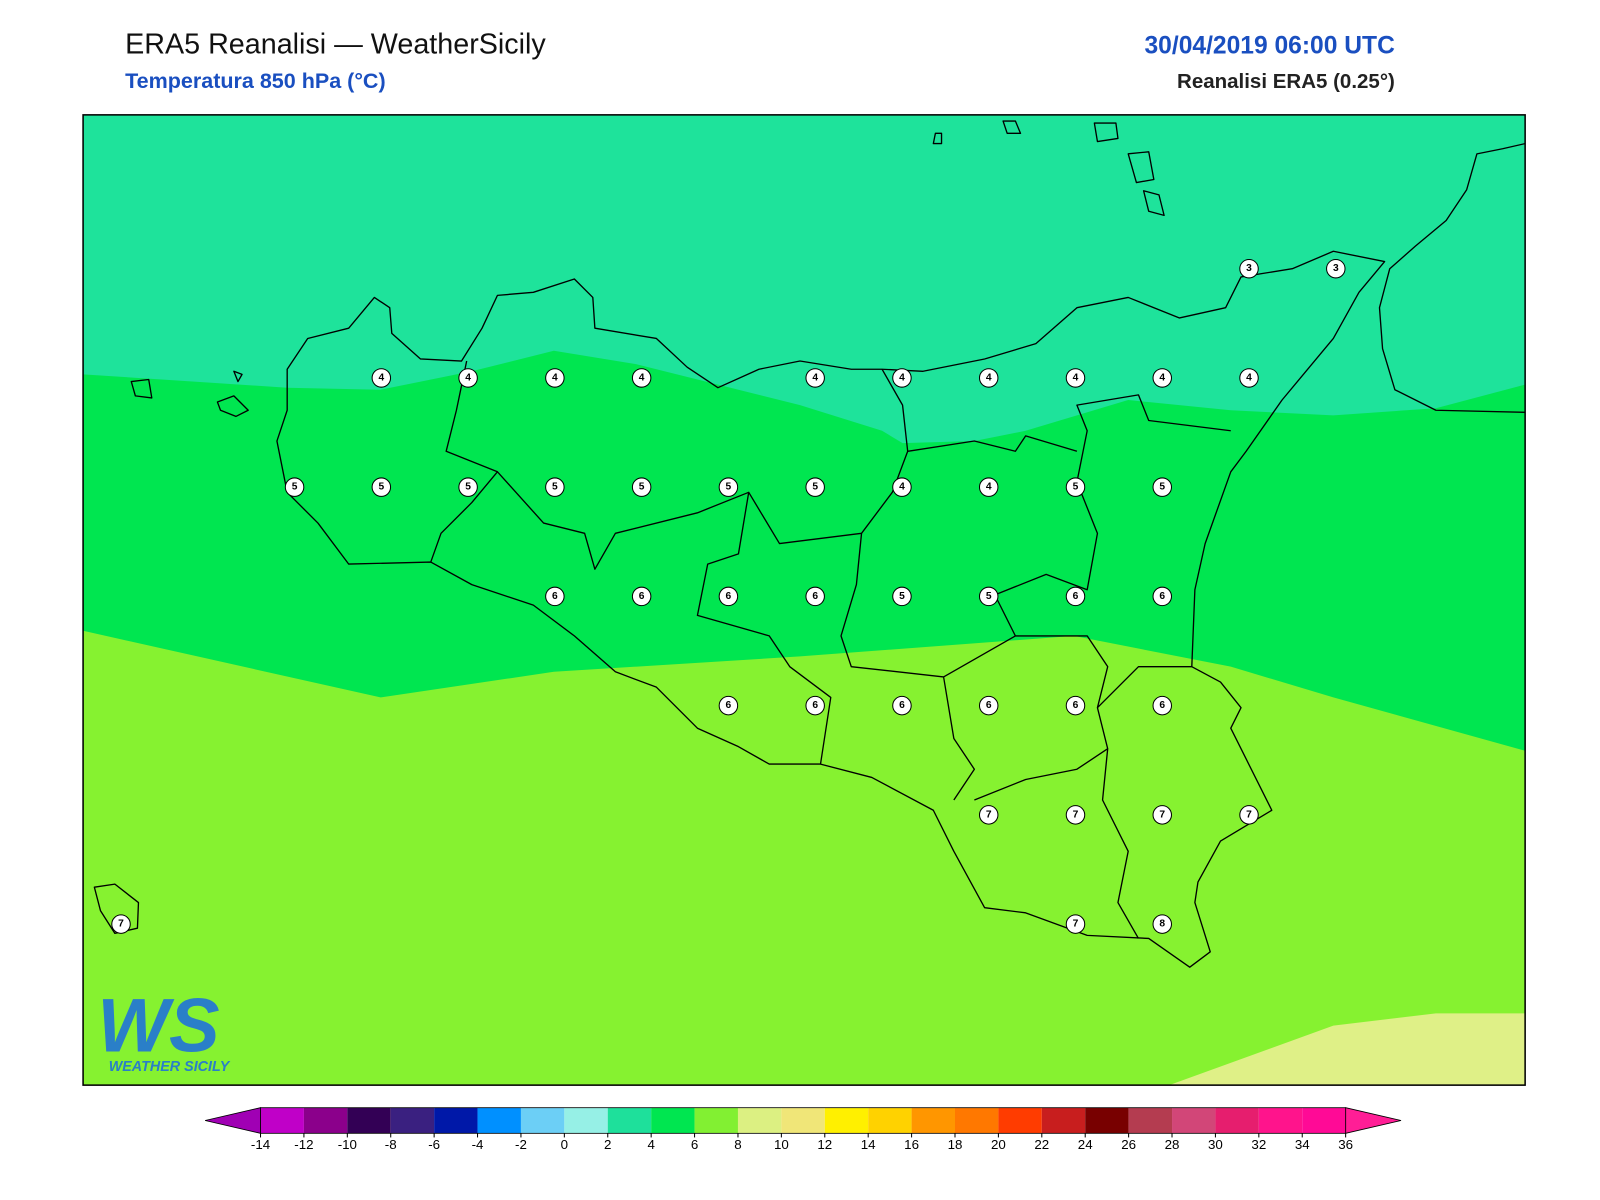 This screenshot has width=1600, height=1200. I want to click on colorbar-tick-label: 8, so click(737, 1144).